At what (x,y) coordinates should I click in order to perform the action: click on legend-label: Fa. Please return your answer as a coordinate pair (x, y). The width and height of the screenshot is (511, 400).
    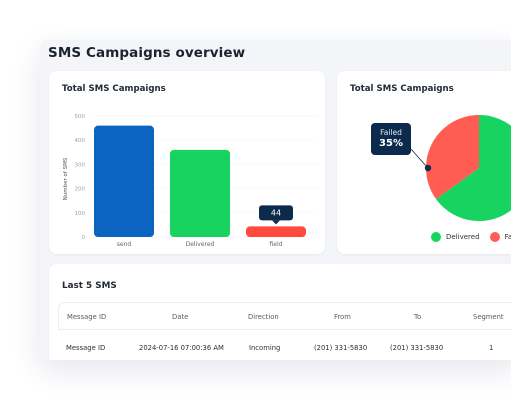
    Looking at the image, I should click on (507, 237).